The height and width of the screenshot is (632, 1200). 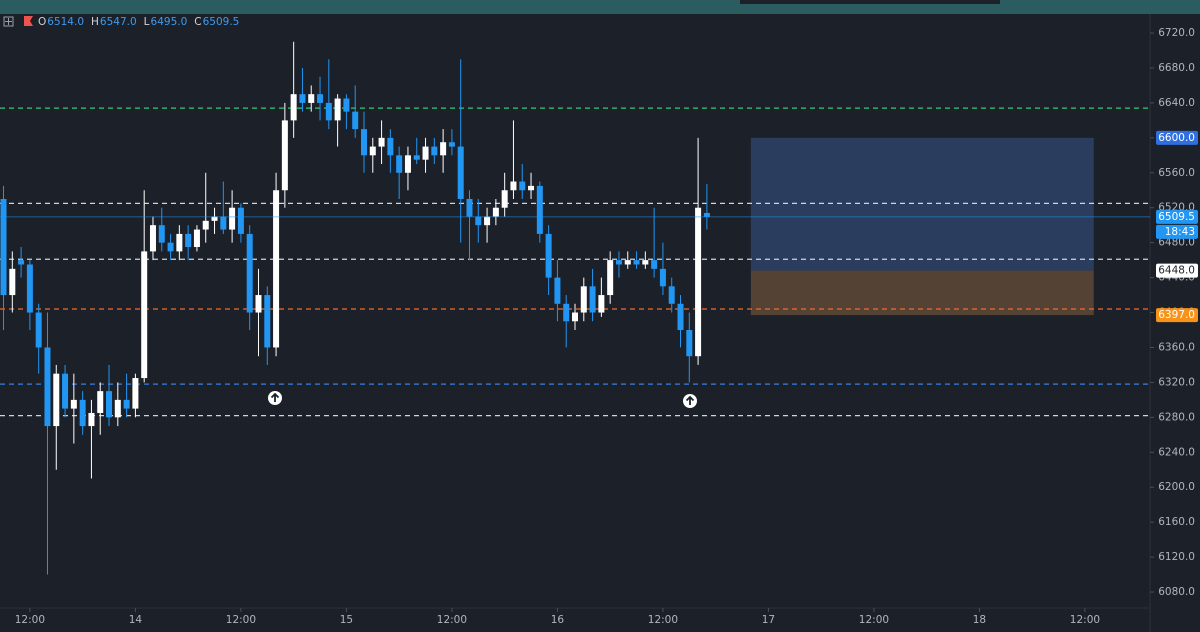 I want to click on ohlc-value: 6509.5, so click(x=221, y=22).